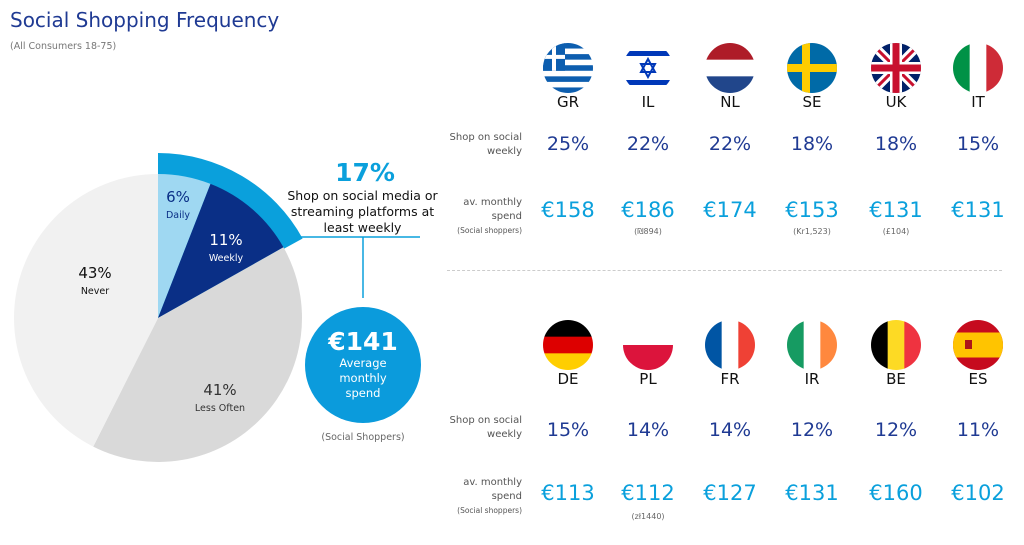 The height and width of the screenshot is (545, 1024). What do you see at coordinates (648, 231) in the screenshot?
I see `local-currency-spend: (₪894)` at bounding box center [648, 231].